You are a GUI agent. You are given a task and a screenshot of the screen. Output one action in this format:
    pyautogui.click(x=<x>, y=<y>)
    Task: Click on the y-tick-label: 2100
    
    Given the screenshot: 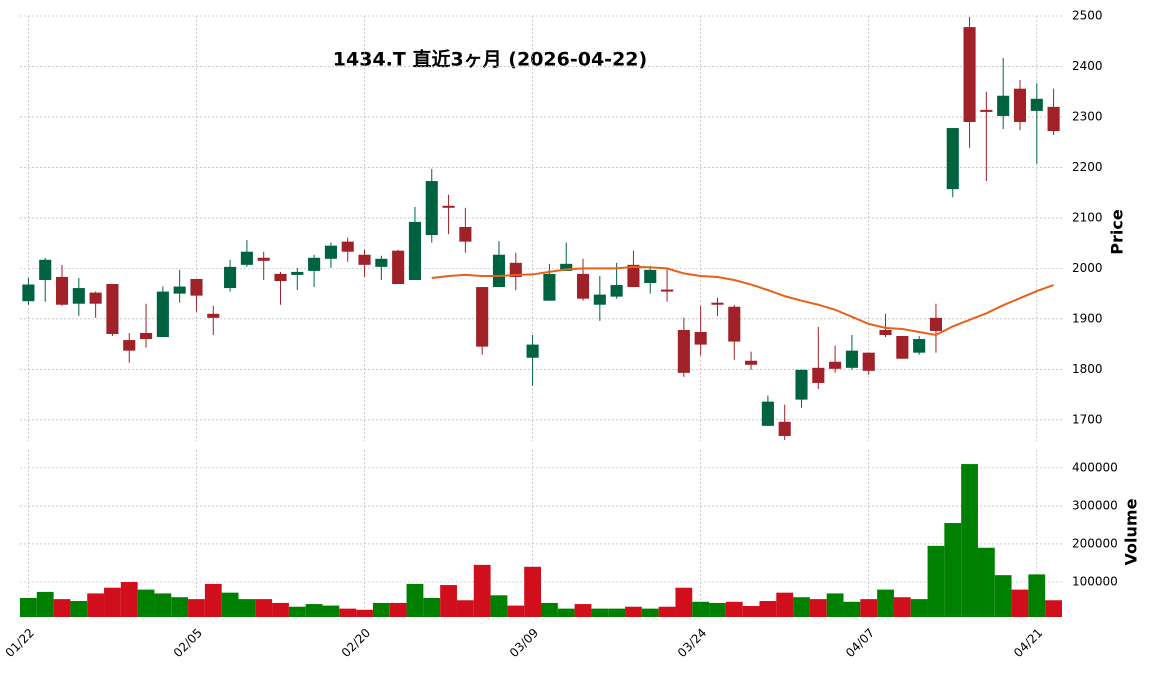 What is the action you would take?
    pyautogui.click(x=1087, y=217)
    